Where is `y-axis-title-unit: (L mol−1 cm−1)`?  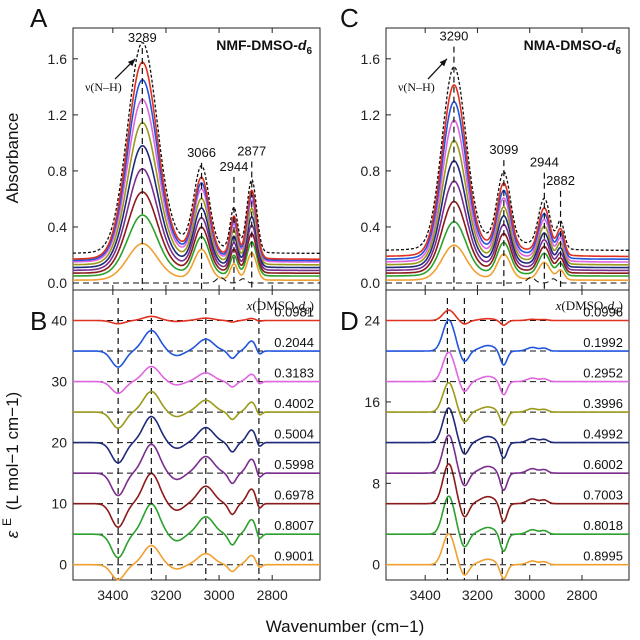
y-axis-title-unit: (L mol−1 cm−1) is located at coordinates (12, 451).